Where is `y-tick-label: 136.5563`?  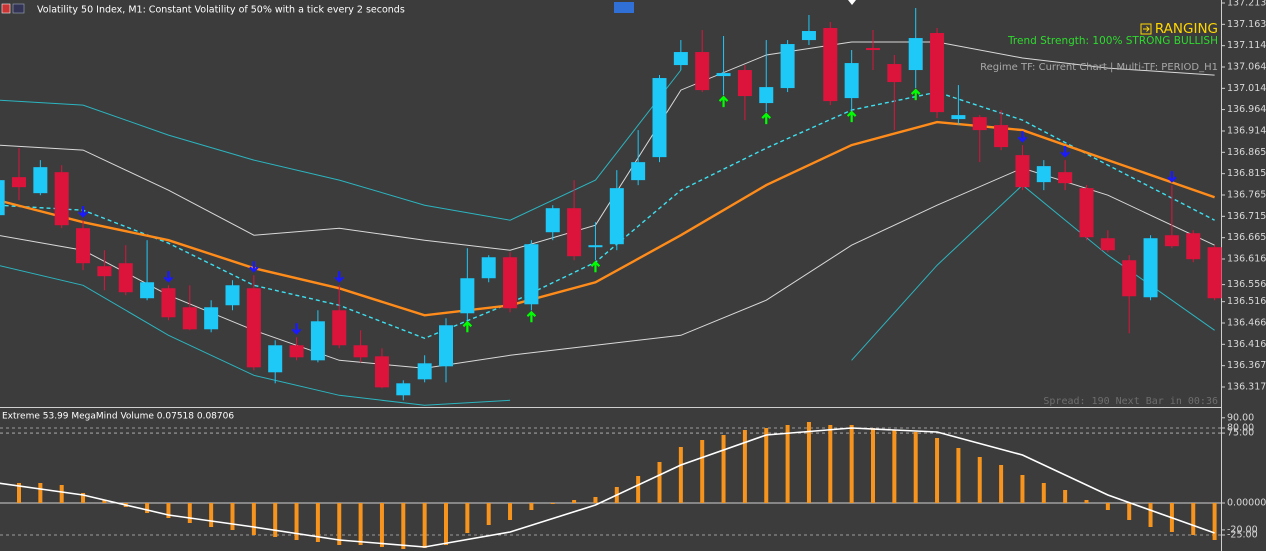
y-tick-label: 136.5563 is located at coordinates (1246, 284).